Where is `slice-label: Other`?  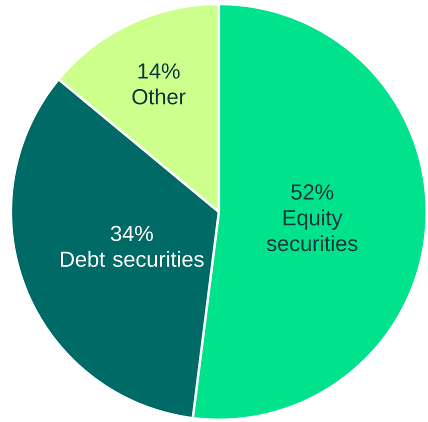 slice-label: Other is located at coordinates (159, 96).